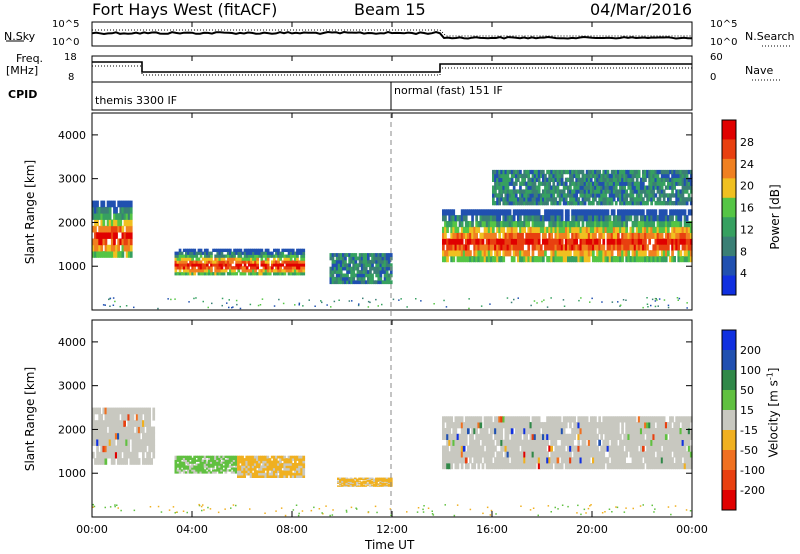 This screenshot has height=554, width=800. Describe the element at coordinates (692, 529) in the screenshot. I see `xtick-label: 00:00` at that location.